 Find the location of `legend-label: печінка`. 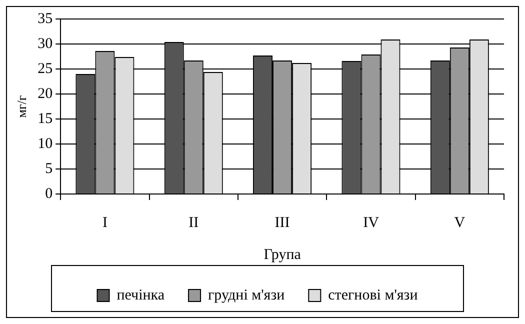

legend-label: печінка is located at coordinates (140, 295).